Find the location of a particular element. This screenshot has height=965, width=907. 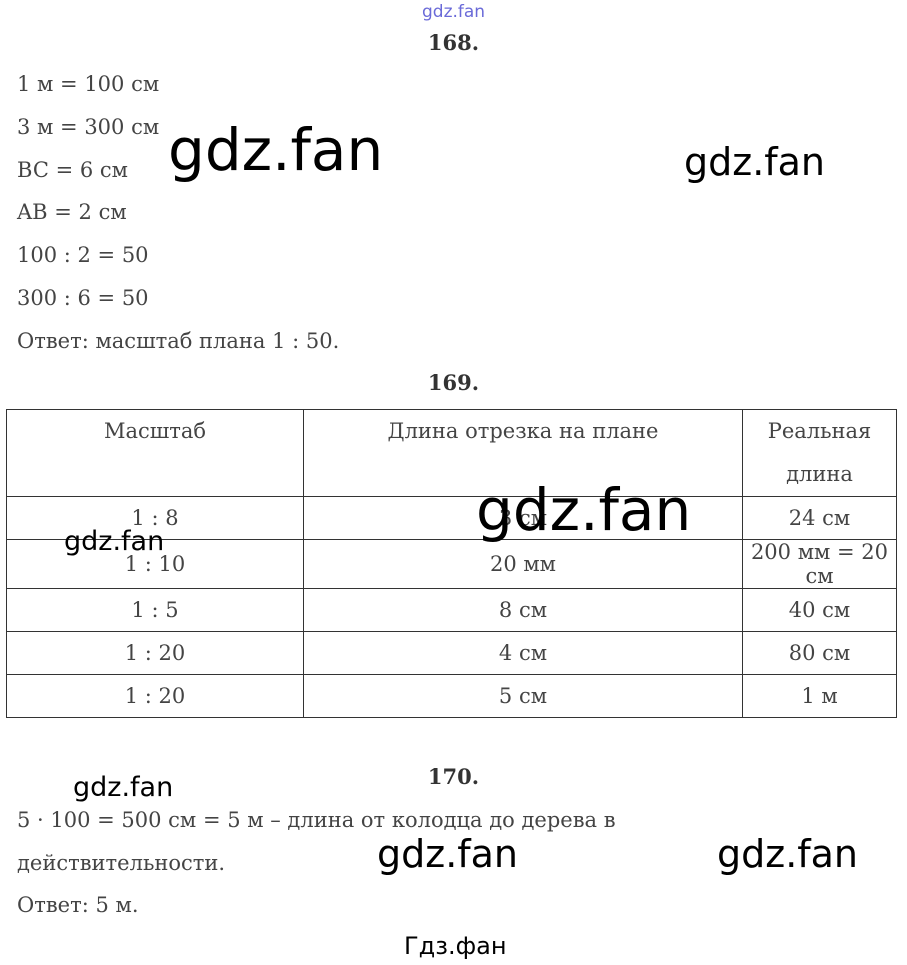

cell: 20 мм is located at coordinates (523, 564).